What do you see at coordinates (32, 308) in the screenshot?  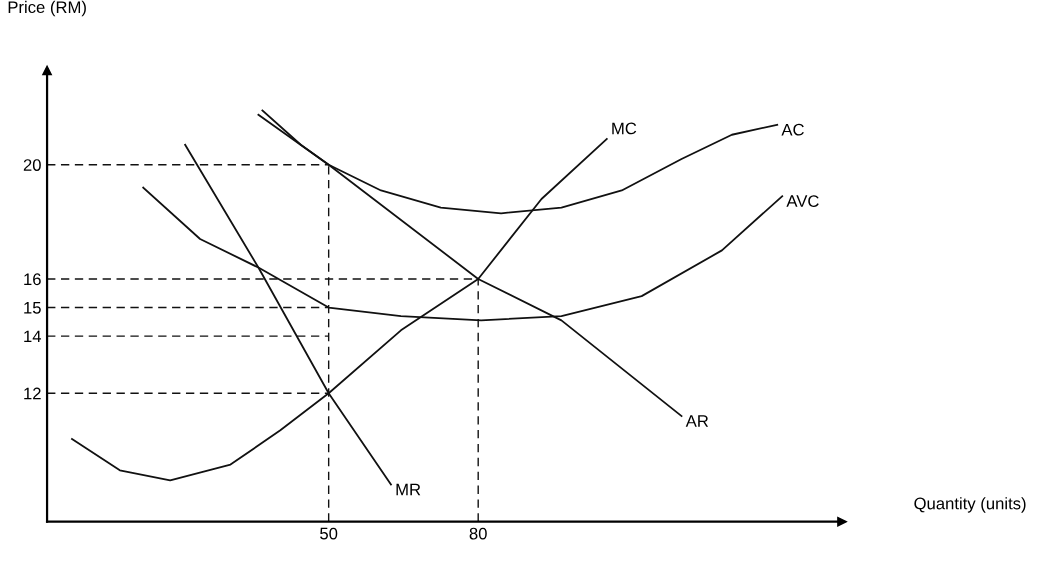 I see `y-tick-label: 15` at bounding box center [32, 308].